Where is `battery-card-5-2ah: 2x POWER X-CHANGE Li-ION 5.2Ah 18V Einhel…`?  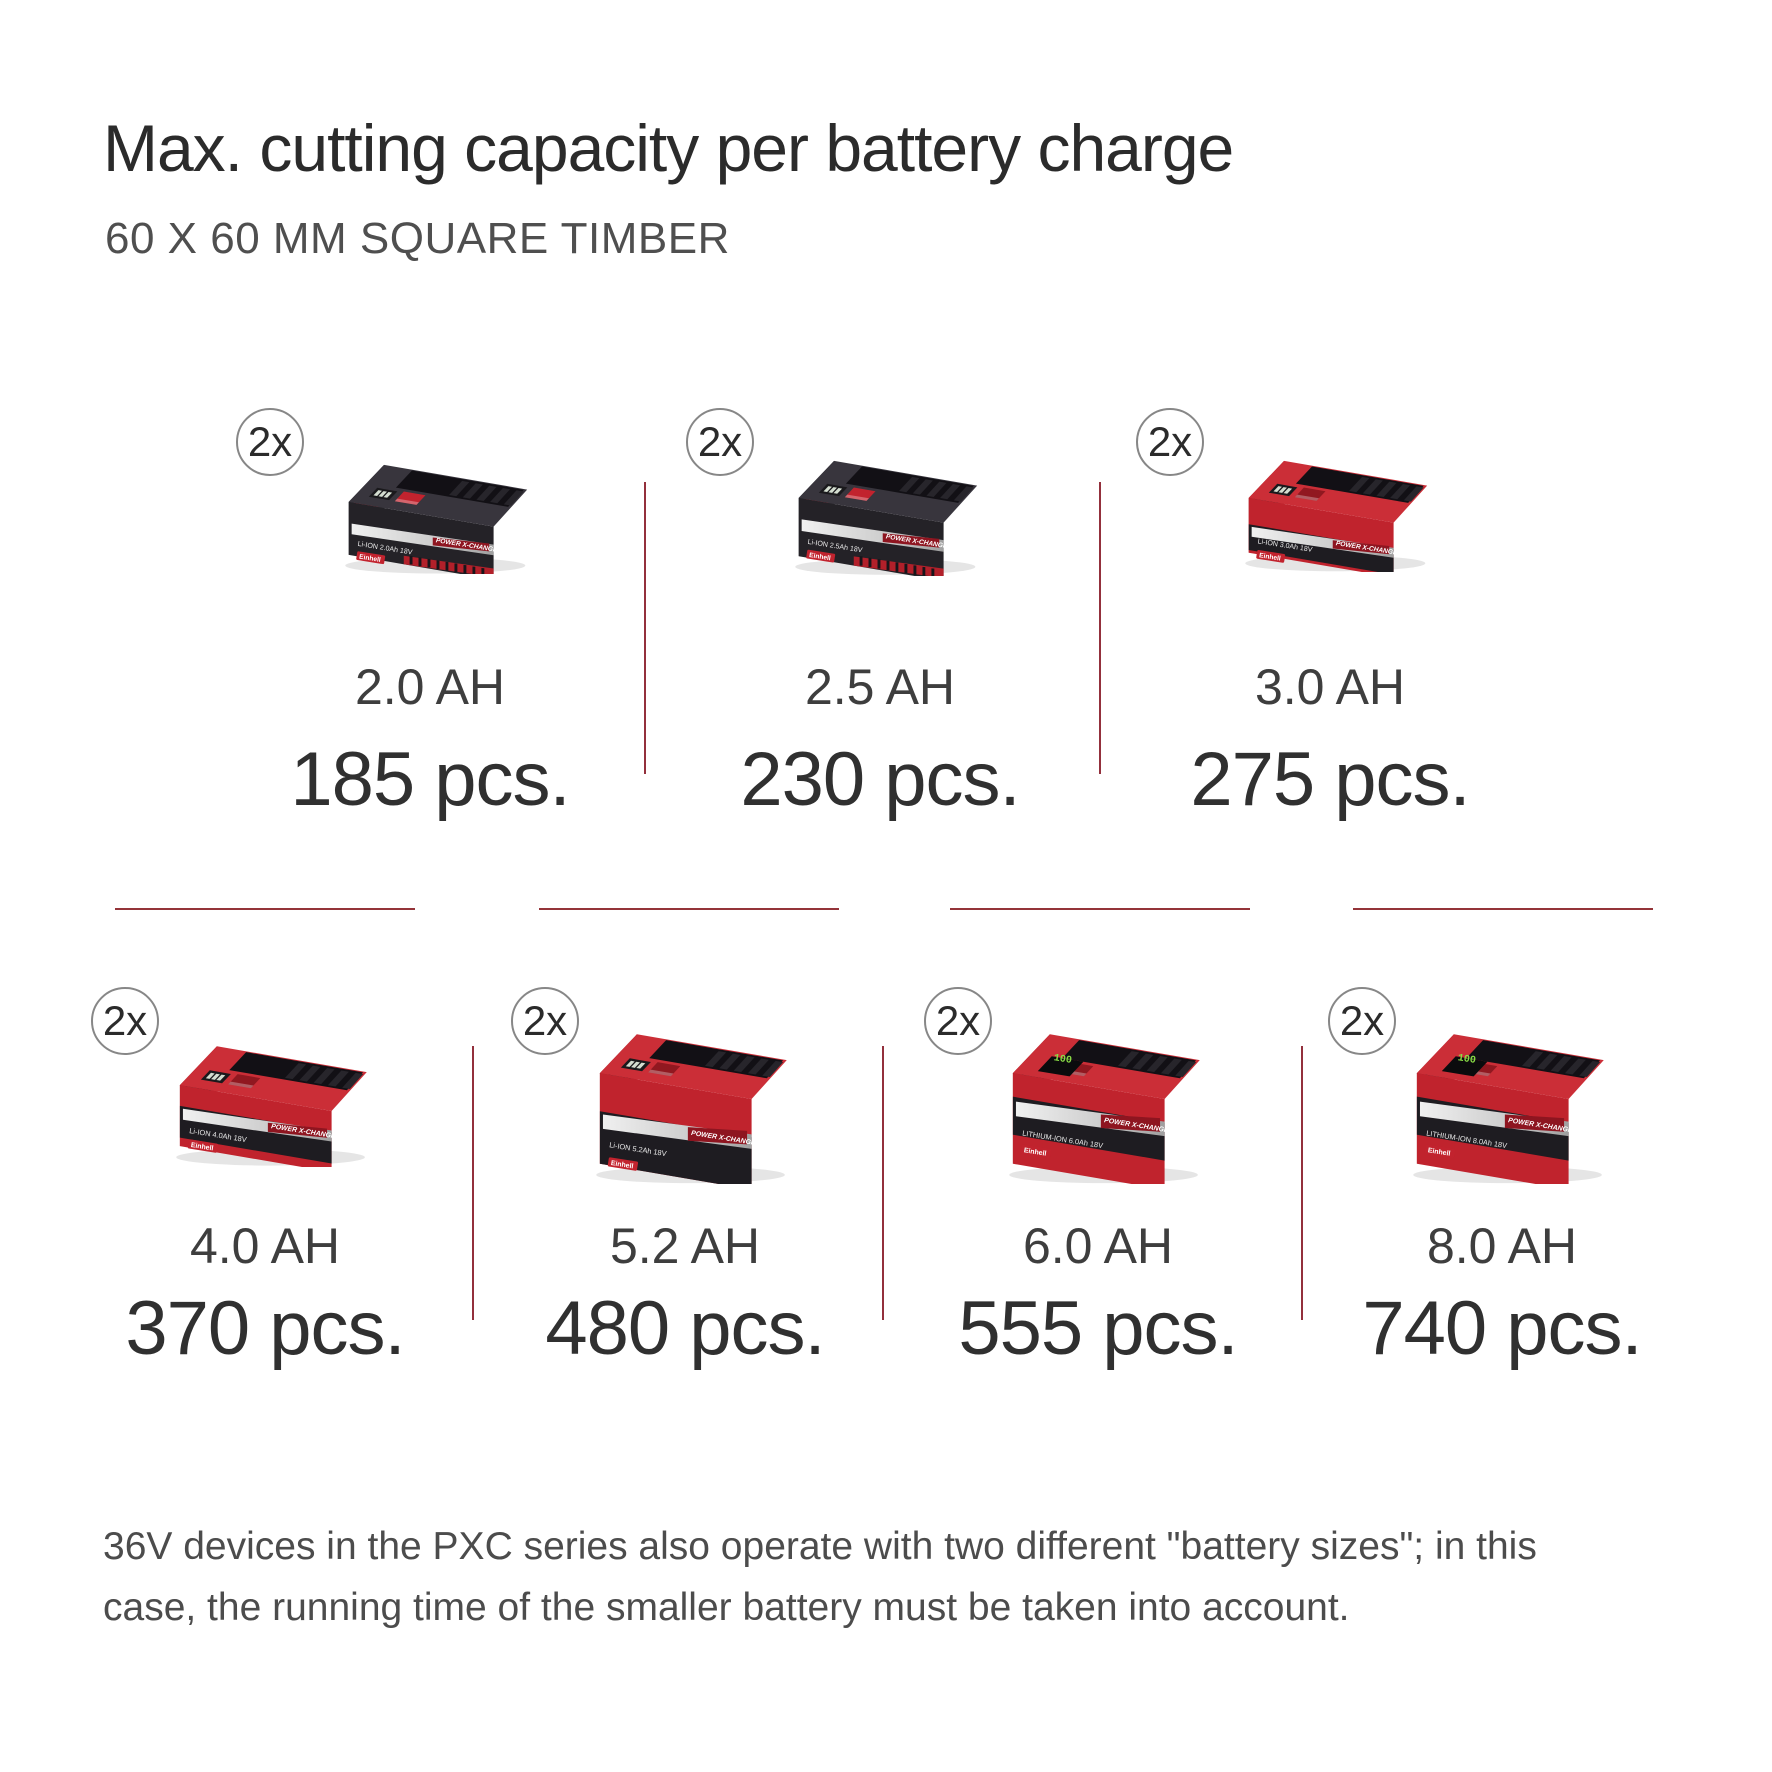 battery-card-5-2ah: 2x POWER X-CHANGE Li-ION 5.2Ah 18V Einhel… is located at coordinates (685, 1205).